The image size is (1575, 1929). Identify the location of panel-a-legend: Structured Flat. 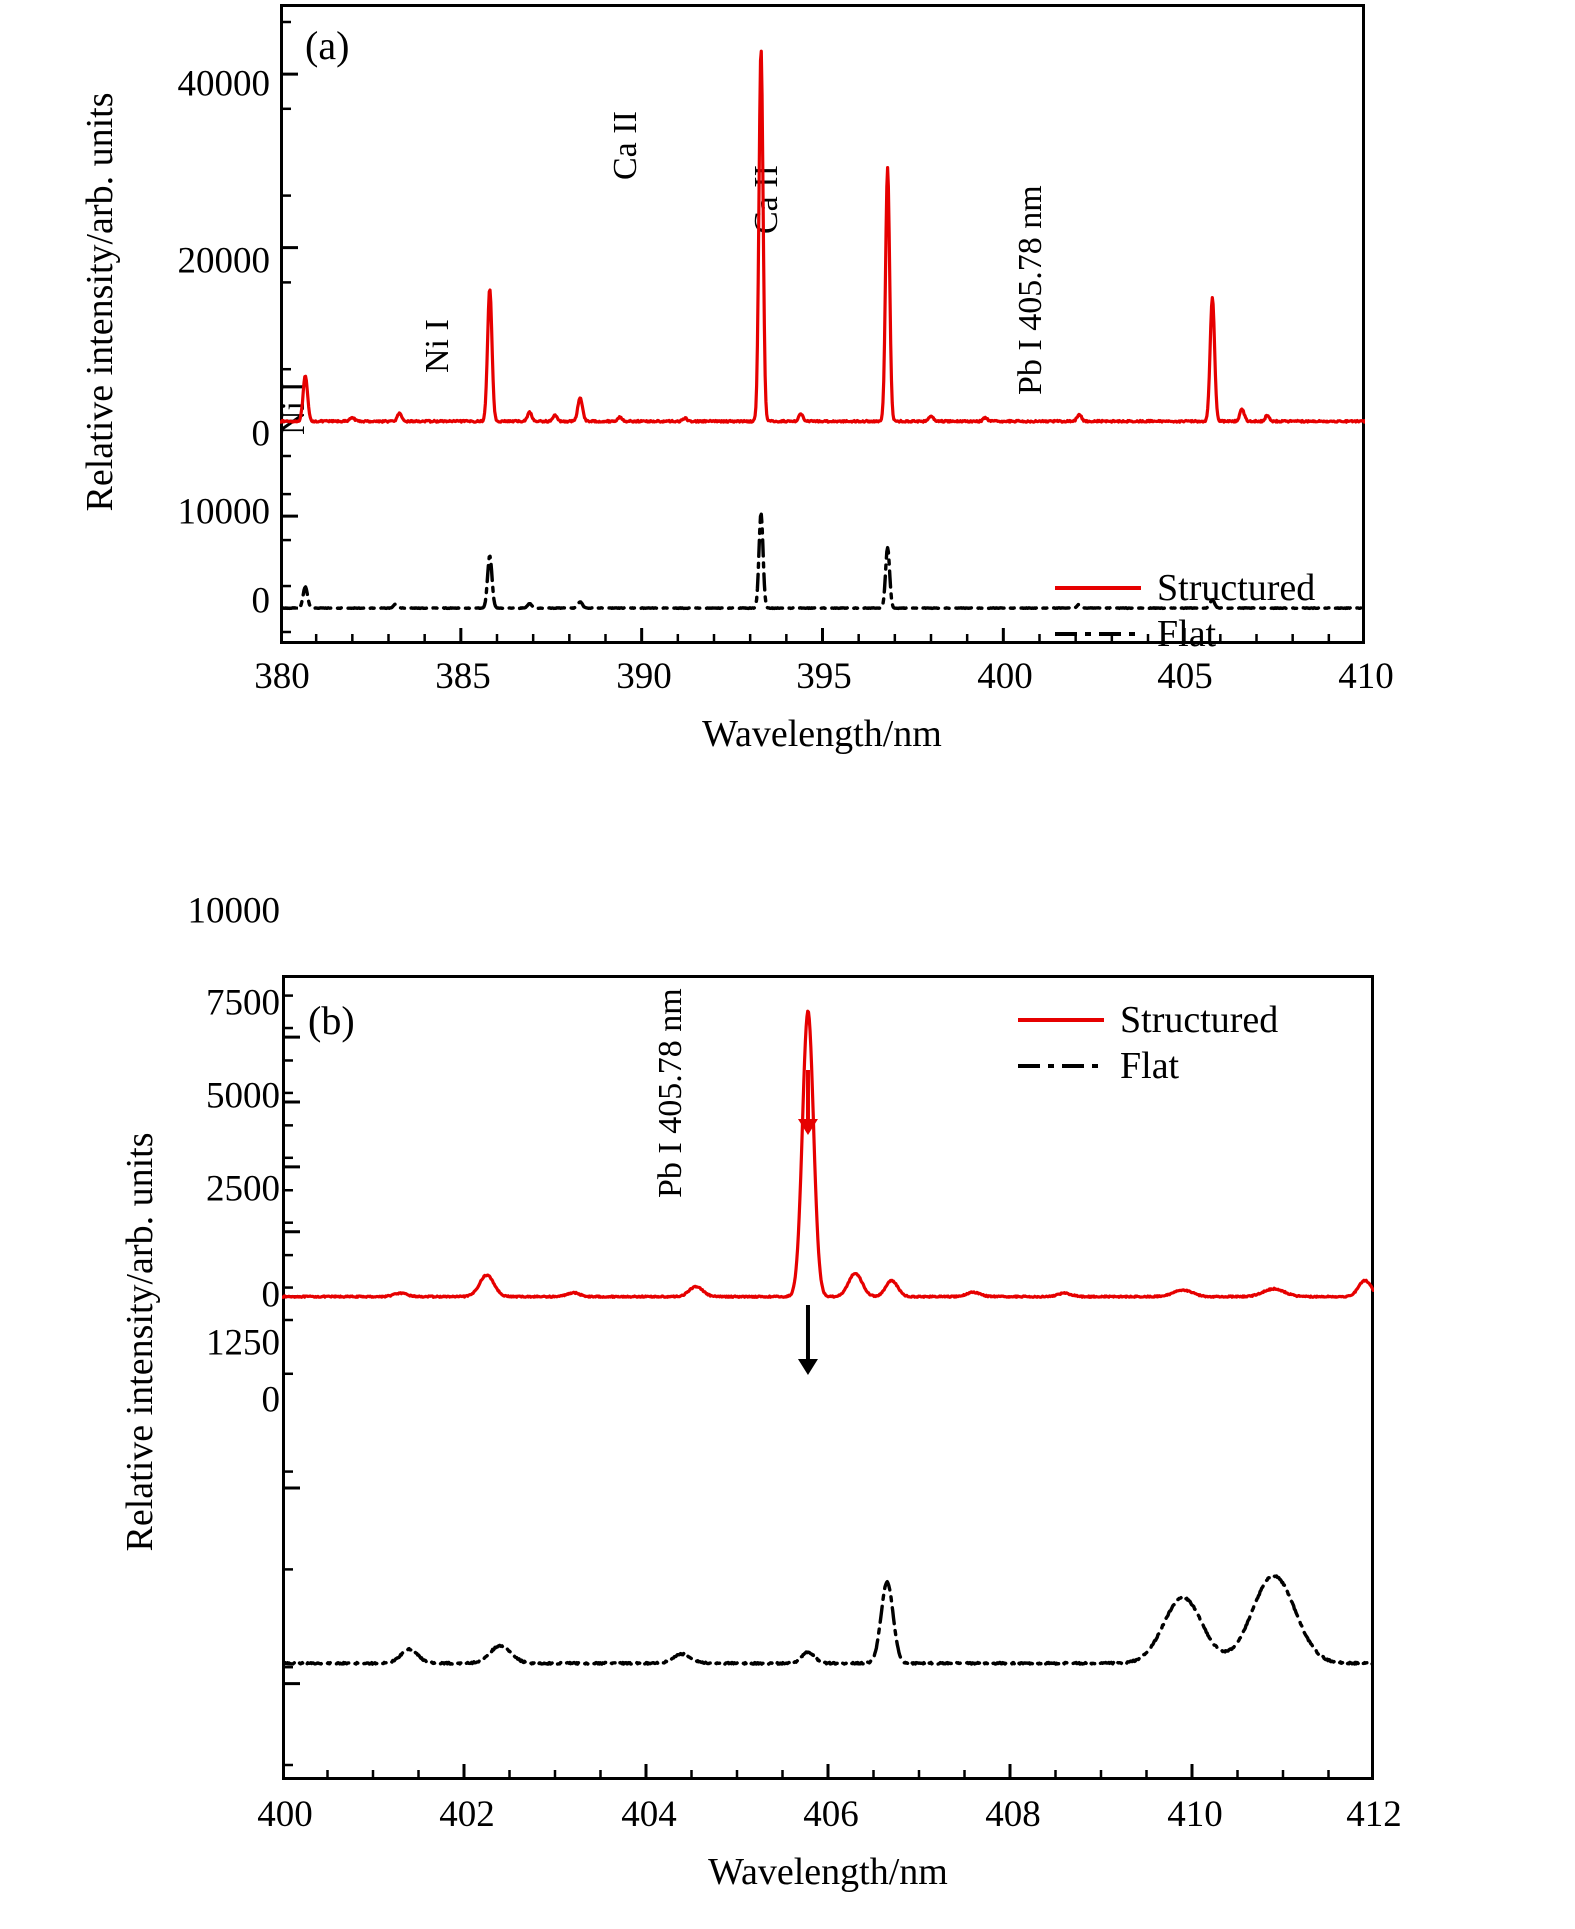
(1185, 611).